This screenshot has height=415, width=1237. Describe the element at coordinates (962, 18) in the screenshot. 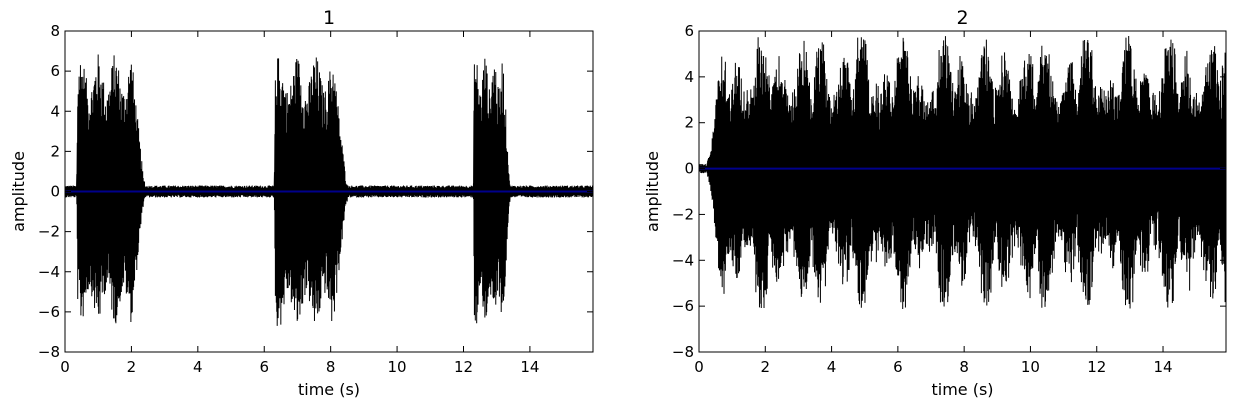

I see `chart-title: 2` at that location.